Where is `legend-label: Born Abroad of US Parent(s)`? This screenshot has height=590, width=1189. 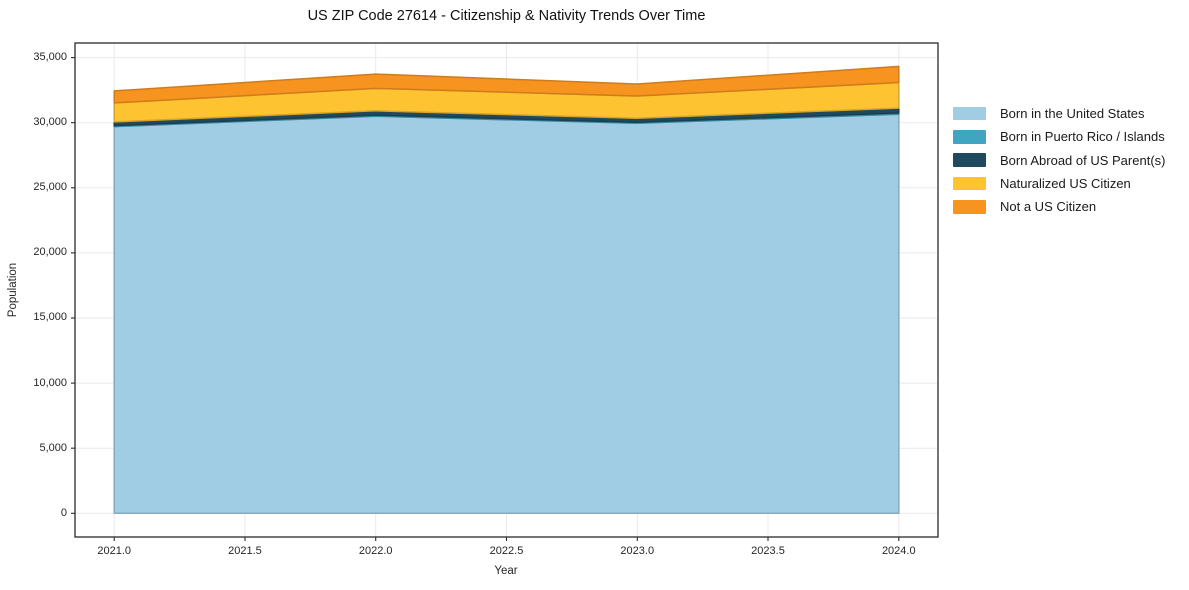 legend-label: Born Abroad of US Parent(s) is located at coordinates (1083, 160).